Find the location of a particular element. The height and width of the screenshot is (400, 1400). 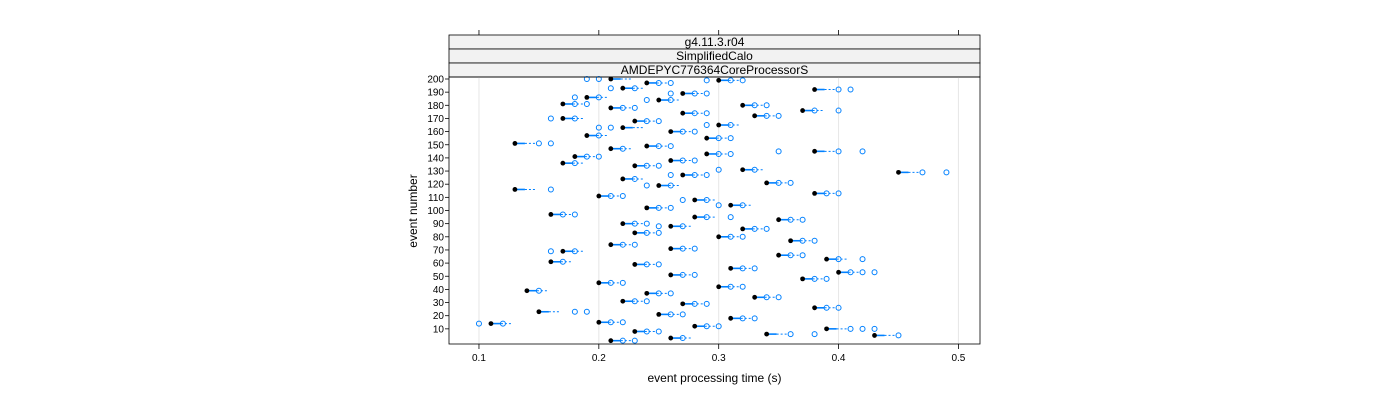

y-tick-label: 40 is located at coordinates (439, 290).